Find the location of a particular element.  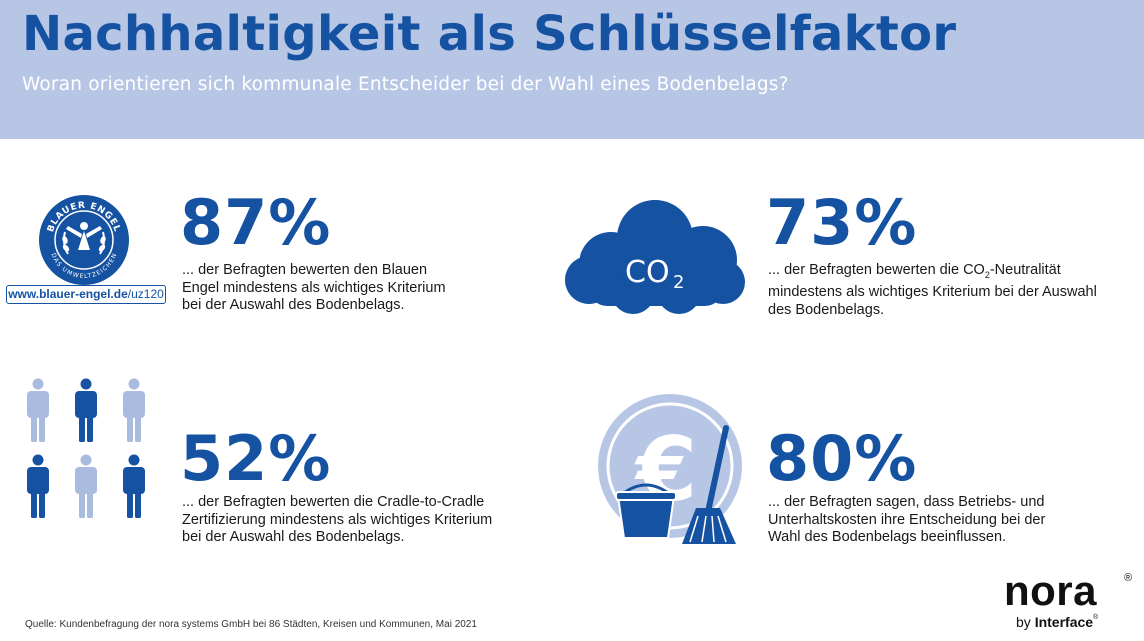

desc-blauer-engel-line-3: bei der Auswahl des Bodenbelags. is located at coordinates (293, 305).